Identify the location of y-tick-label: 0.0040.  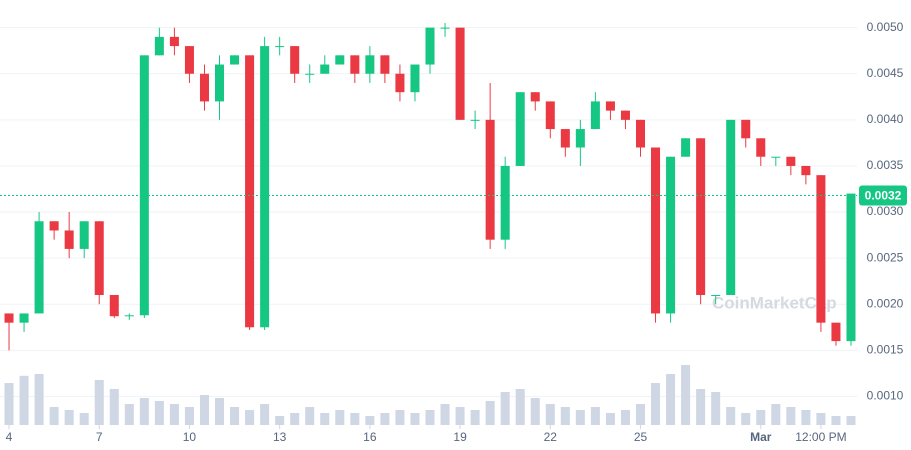
(885, 119).